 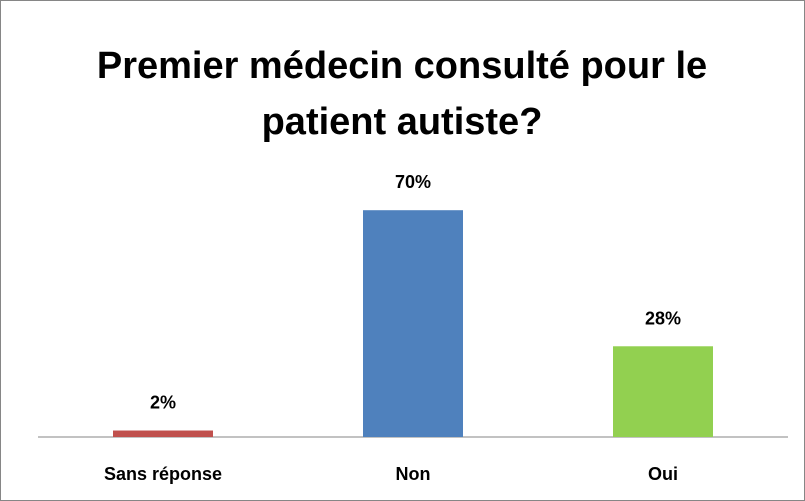 I want to click on data-label: 70%, so click(x=413, y=182).